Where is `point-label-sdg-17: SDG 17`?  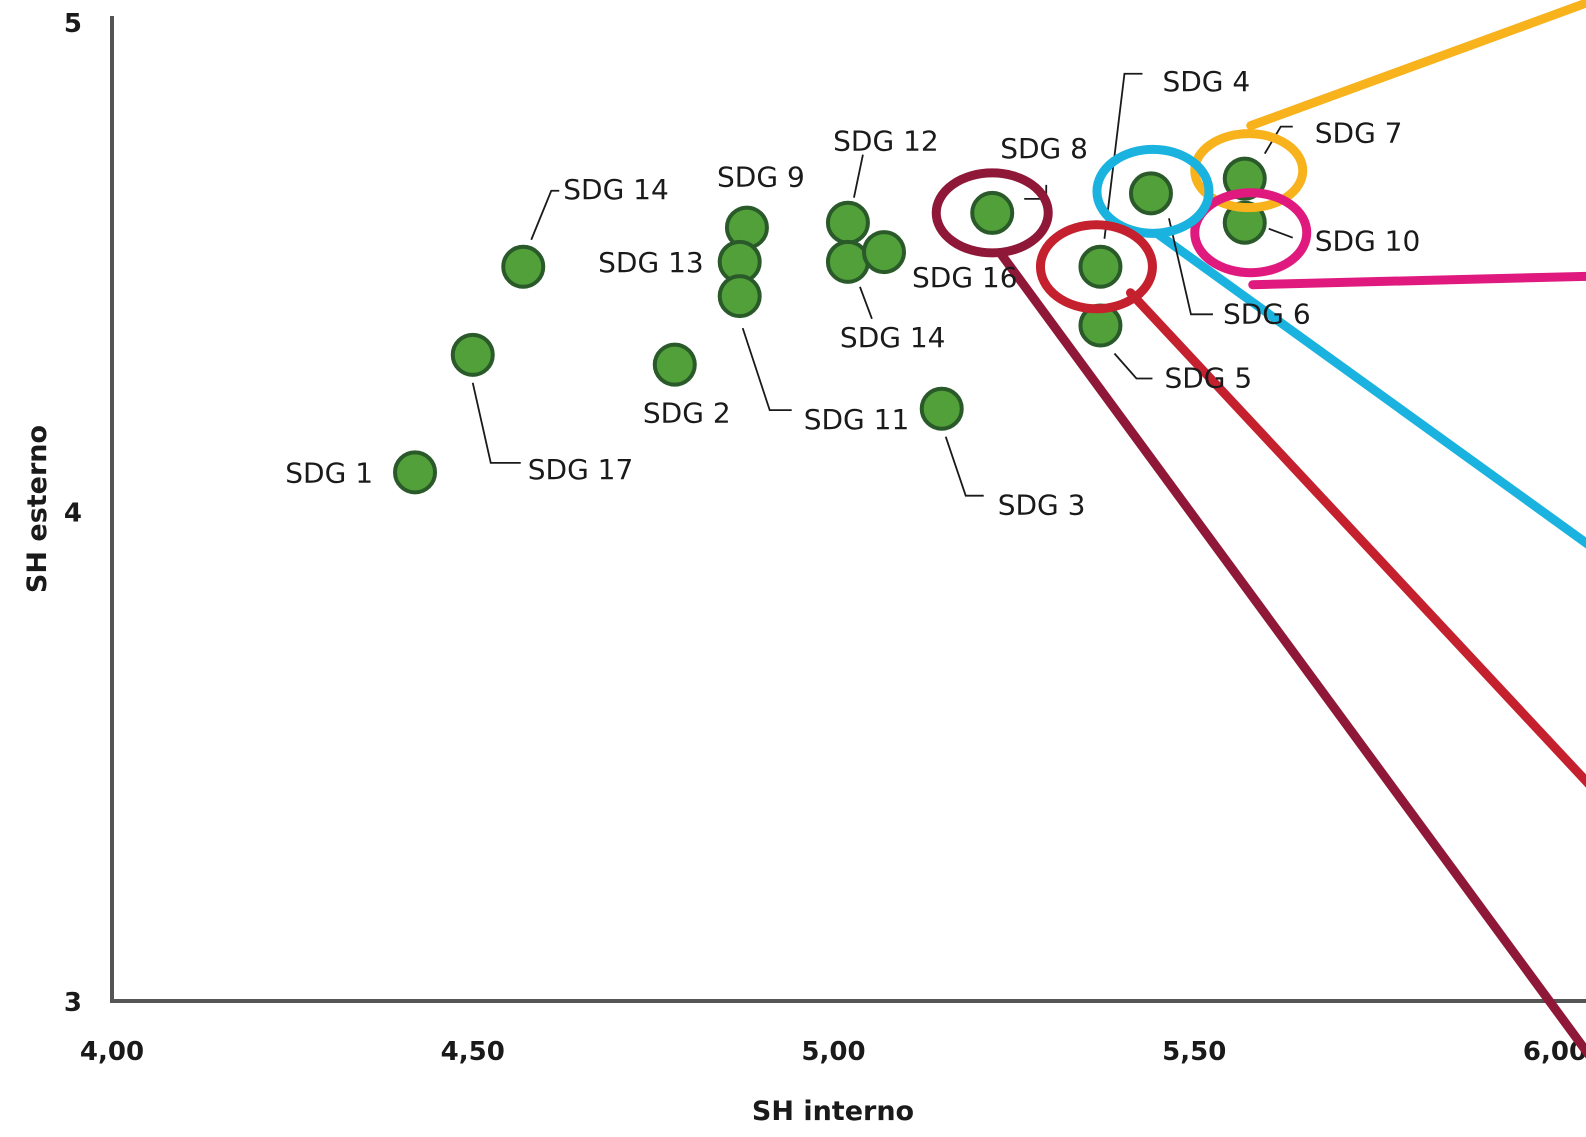
point-label-sdg-17: SDG 17 is located at coordinates (581, 469).